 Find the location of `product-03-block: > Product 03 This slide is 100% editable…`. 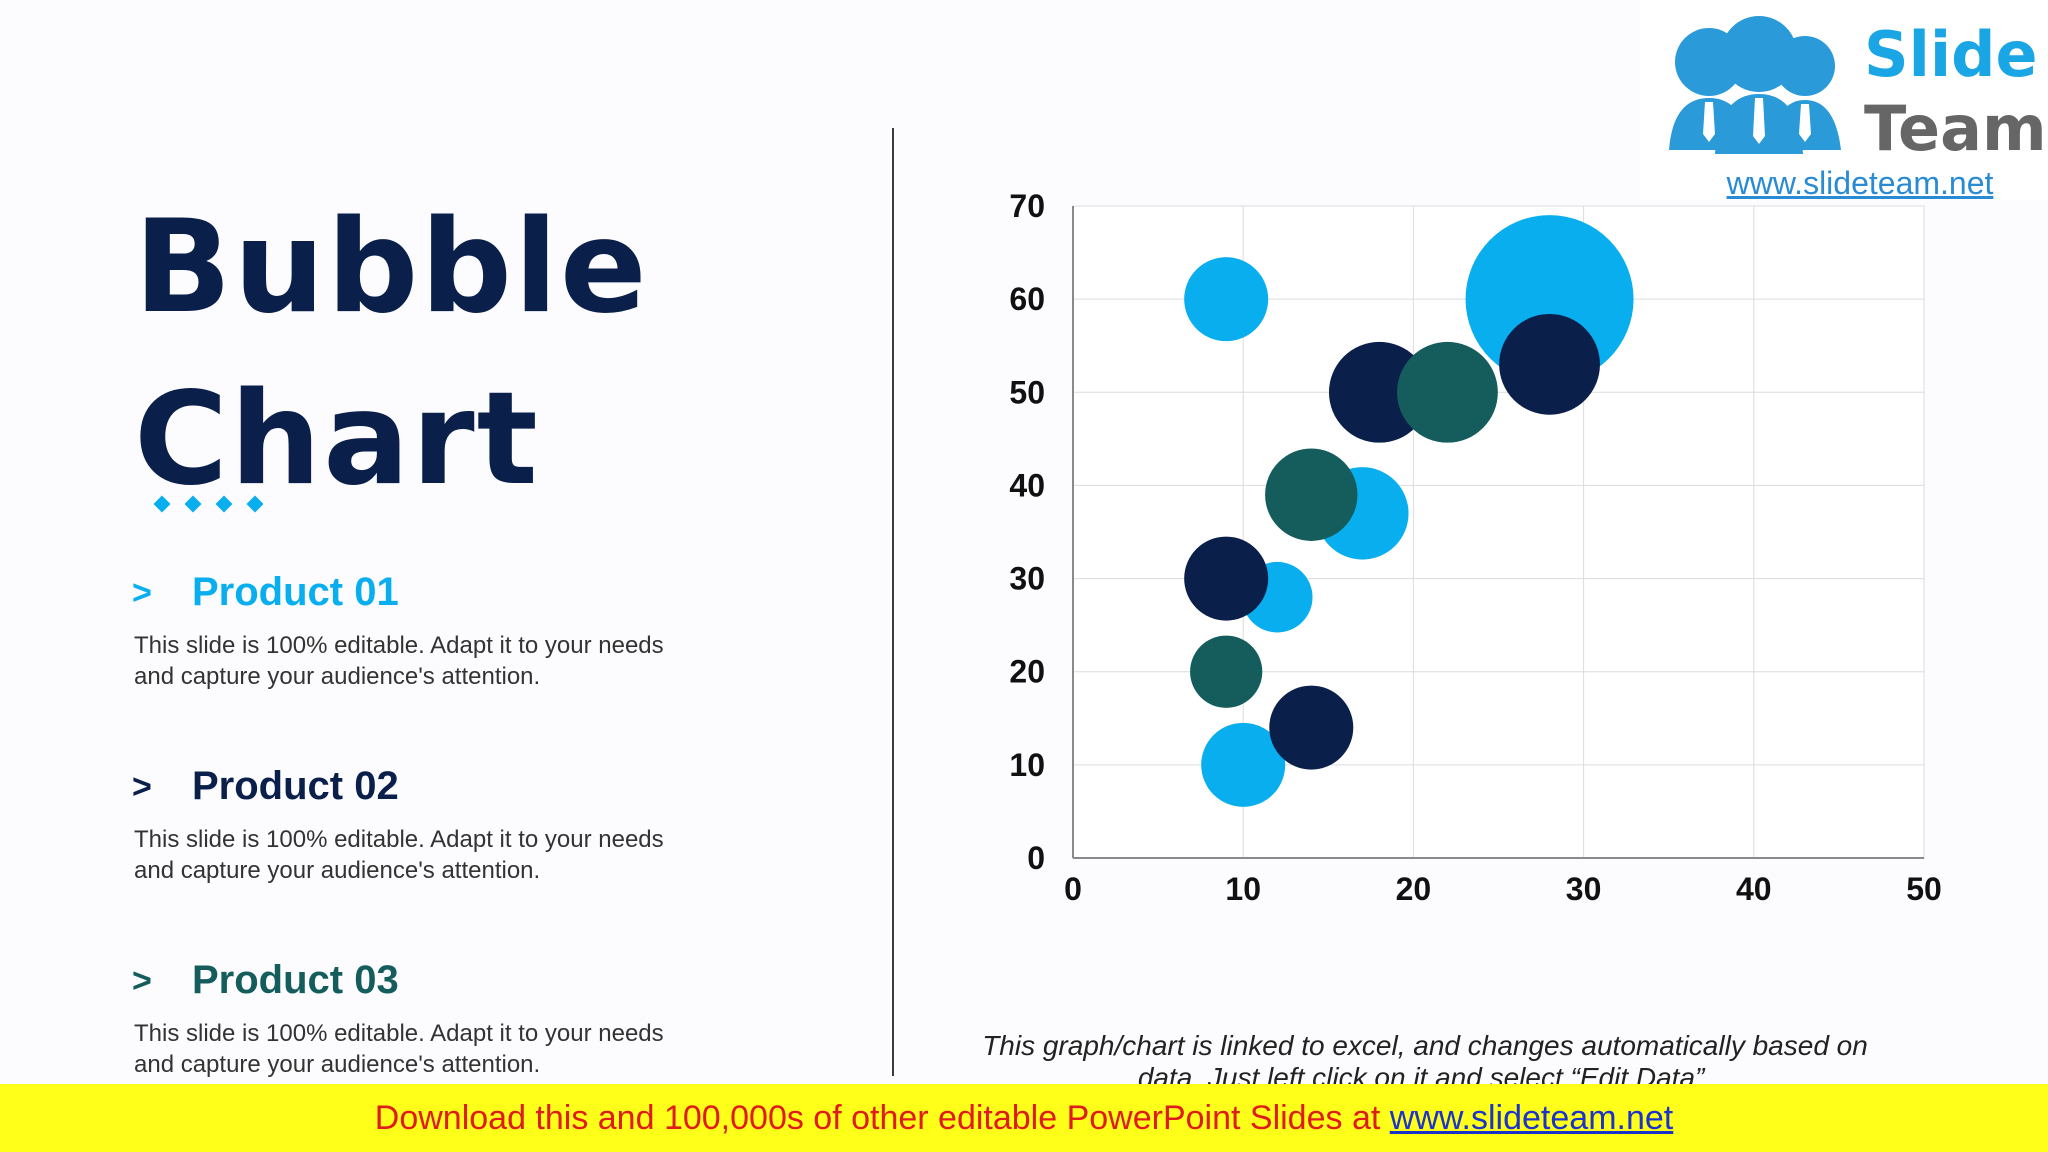

product-03-block: > Product 03 This slide is 100% editable… is located at coordinates (442, 1018).